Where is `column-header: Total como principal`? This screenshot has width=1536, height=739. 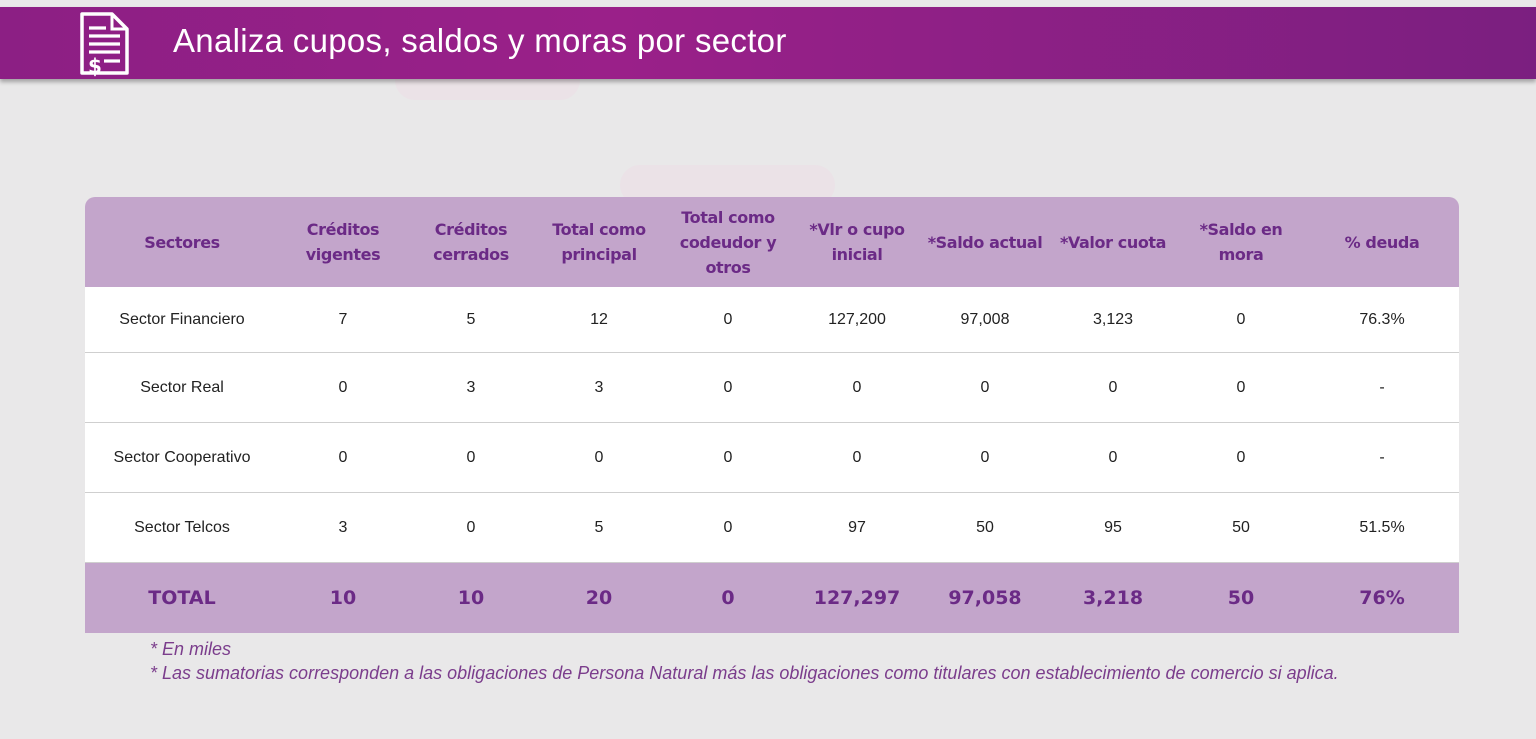 column-header: Total como principal is located at coordinates (599, 242).